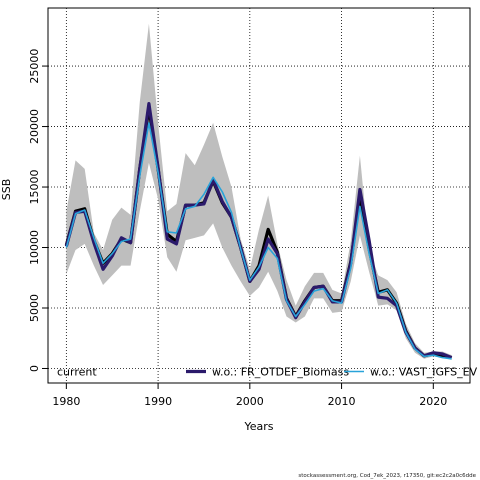 Image resolution: width=480 pixels, height=480 pixels. Describe the element at coordinates (38, 210) in the screenshot. I see `y-axis: 0 5000 10000 15000 20000 25000` at that location.